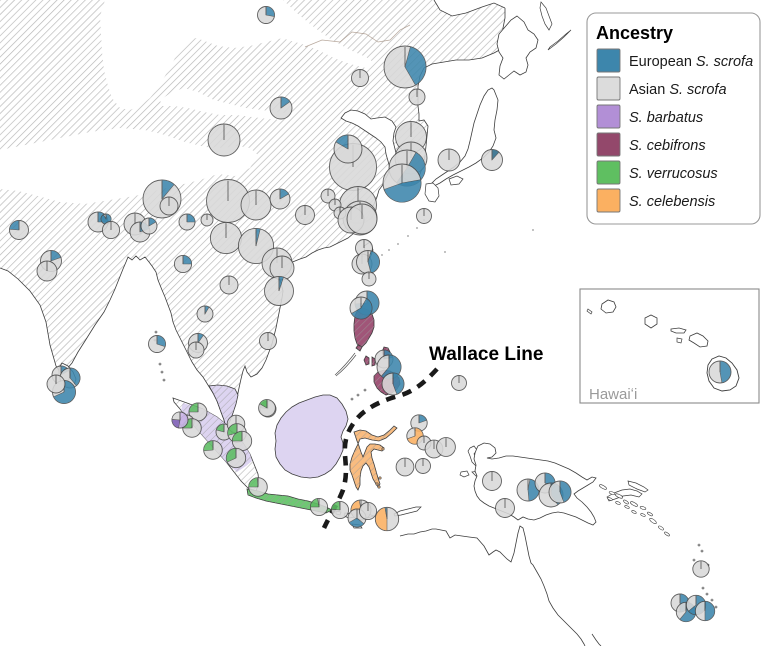  I want to click on svg-text: European S. scrofa, so click(691, 62).